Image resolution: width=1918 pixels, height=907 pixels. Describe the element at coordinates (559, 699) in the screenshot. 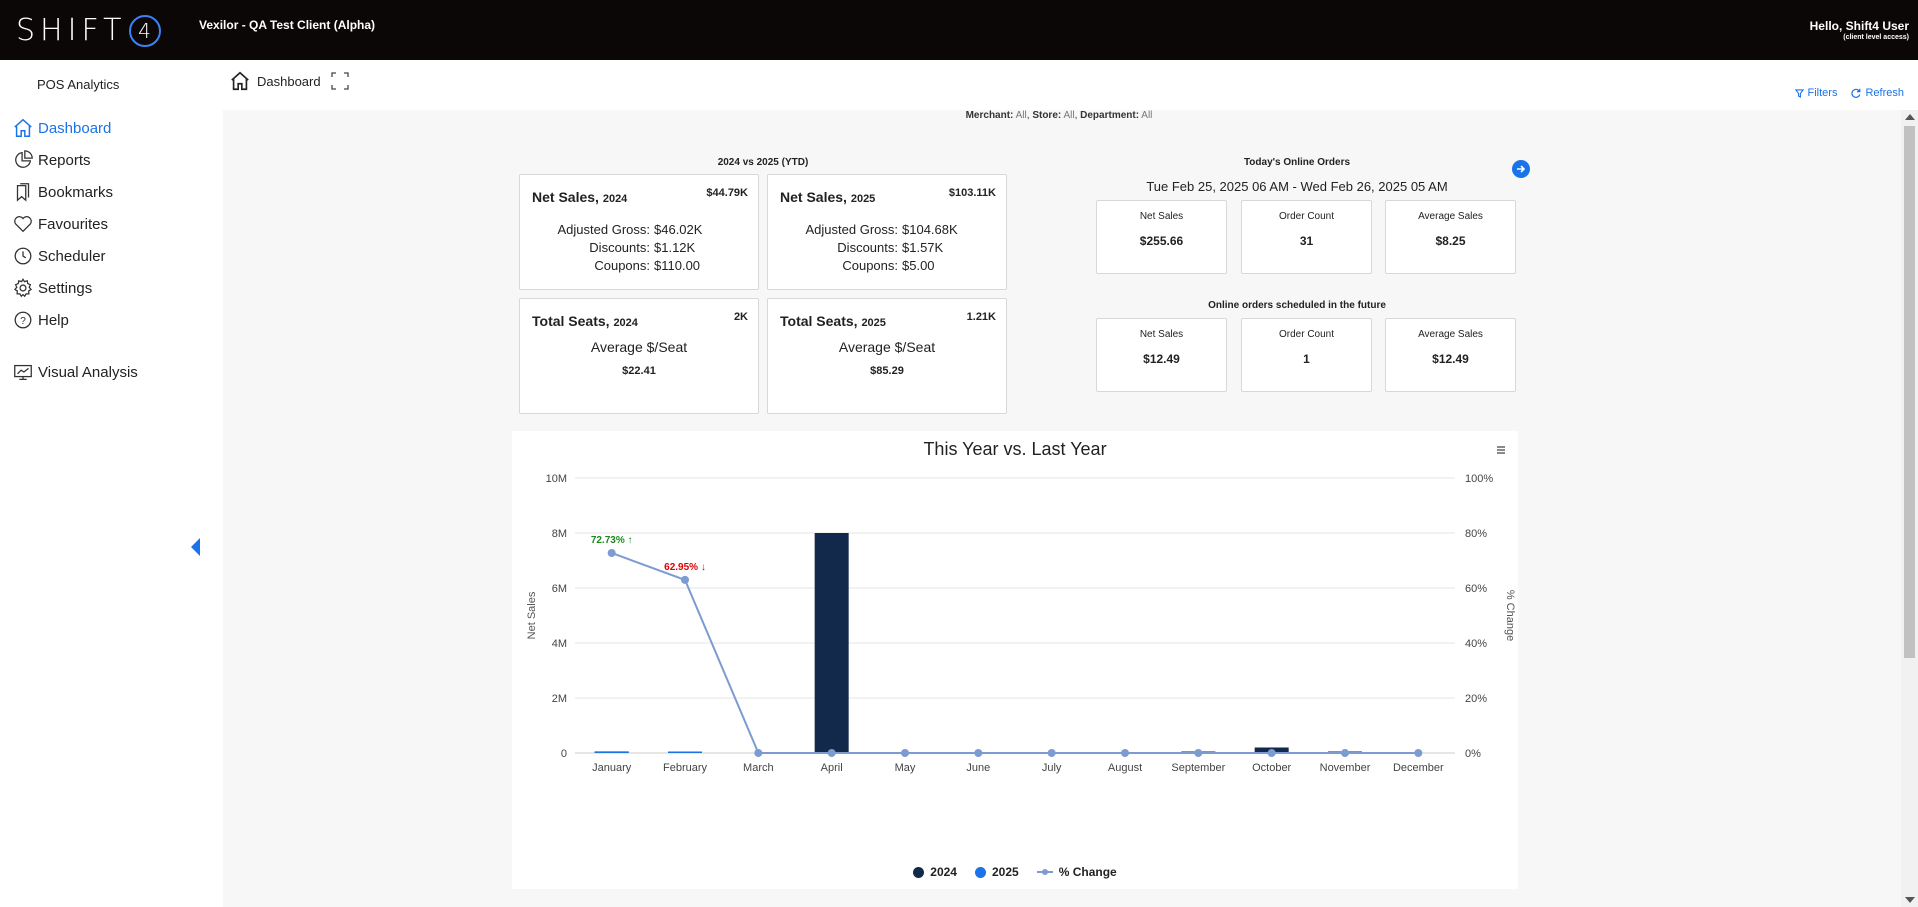

I see `y-tick-label: 2M` at that location.